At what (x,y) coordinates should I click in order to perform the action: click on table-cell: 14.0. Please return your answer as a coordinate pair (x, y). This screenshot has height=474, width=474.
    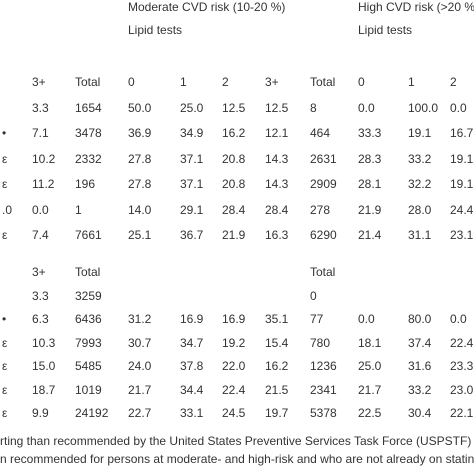
    Looking at the image, I should click on (140, 209).